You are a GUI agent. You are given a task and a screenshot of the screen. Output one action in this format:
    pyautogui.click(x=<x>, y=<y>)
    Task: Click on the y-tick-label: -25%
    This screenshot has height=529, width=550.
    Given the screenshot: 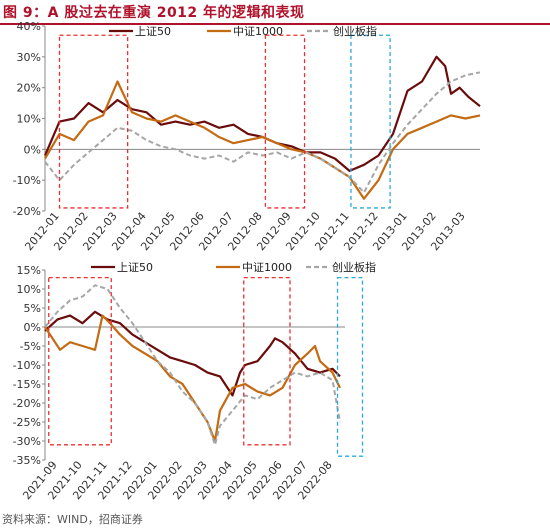 What is the action you would take?
    pyautogui.click(x=27, y=422)
    